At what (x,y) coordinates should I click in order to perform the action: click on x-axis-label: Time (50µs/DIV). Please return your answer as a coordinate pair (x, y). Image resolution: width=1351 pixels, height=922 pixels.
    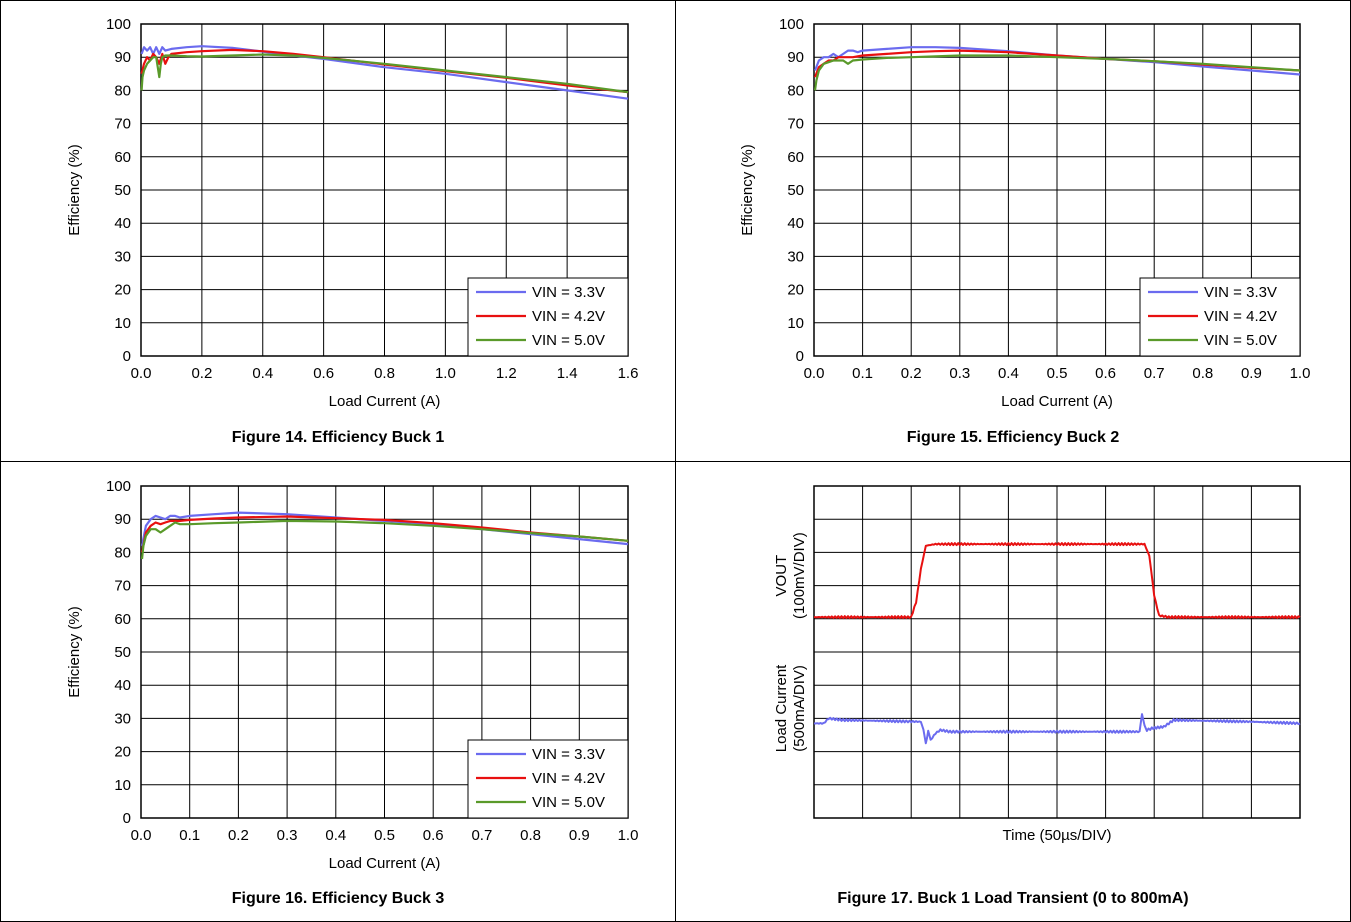
    Looking at the image, I should click on (1057, 835).